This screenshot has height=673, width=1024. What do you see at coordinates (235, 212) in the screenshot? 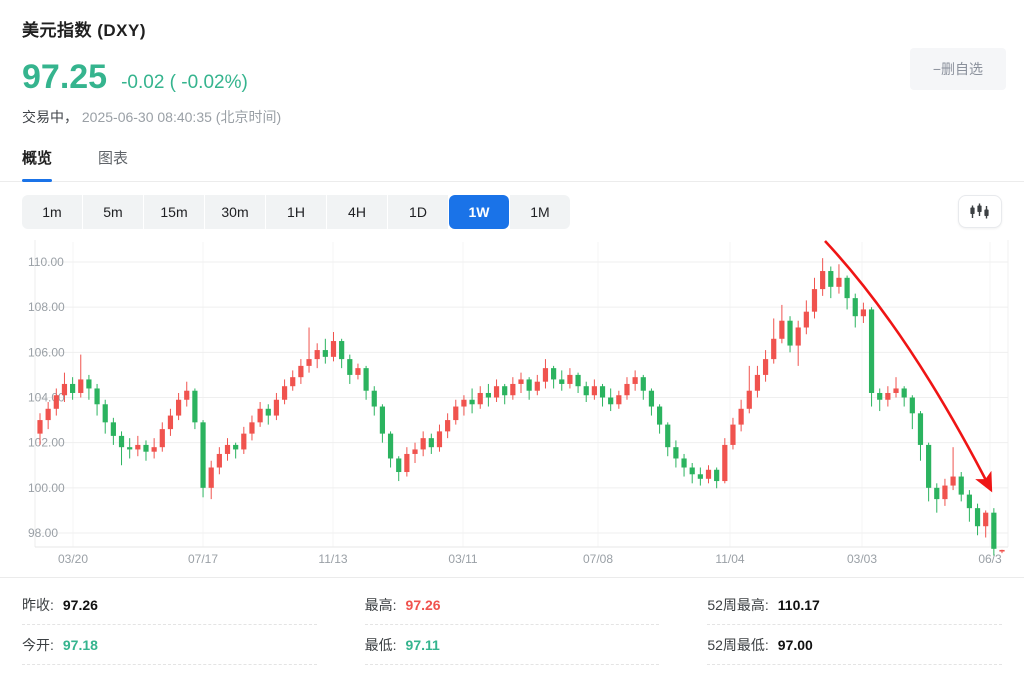
I see `timeframe-button-30m: 30m` at bounding box center [235, 212].